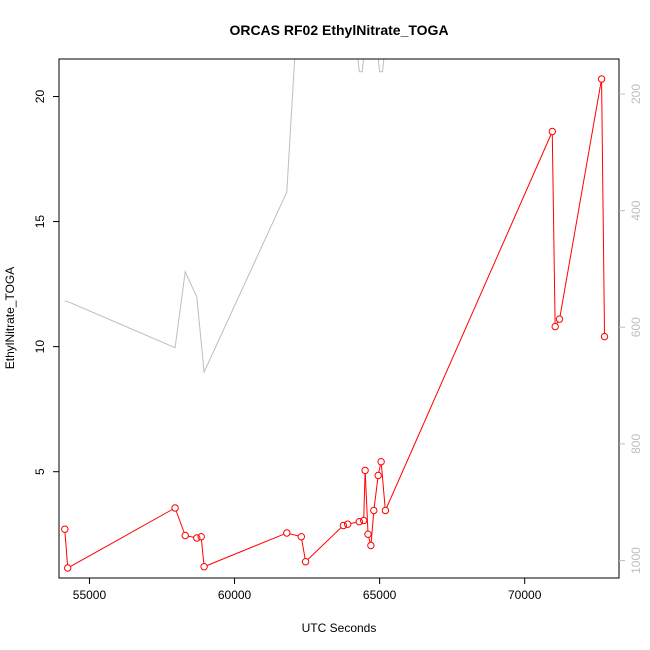  I want to click on y-axis-label: EthylNitrate_TOGA, so click(10, 318).